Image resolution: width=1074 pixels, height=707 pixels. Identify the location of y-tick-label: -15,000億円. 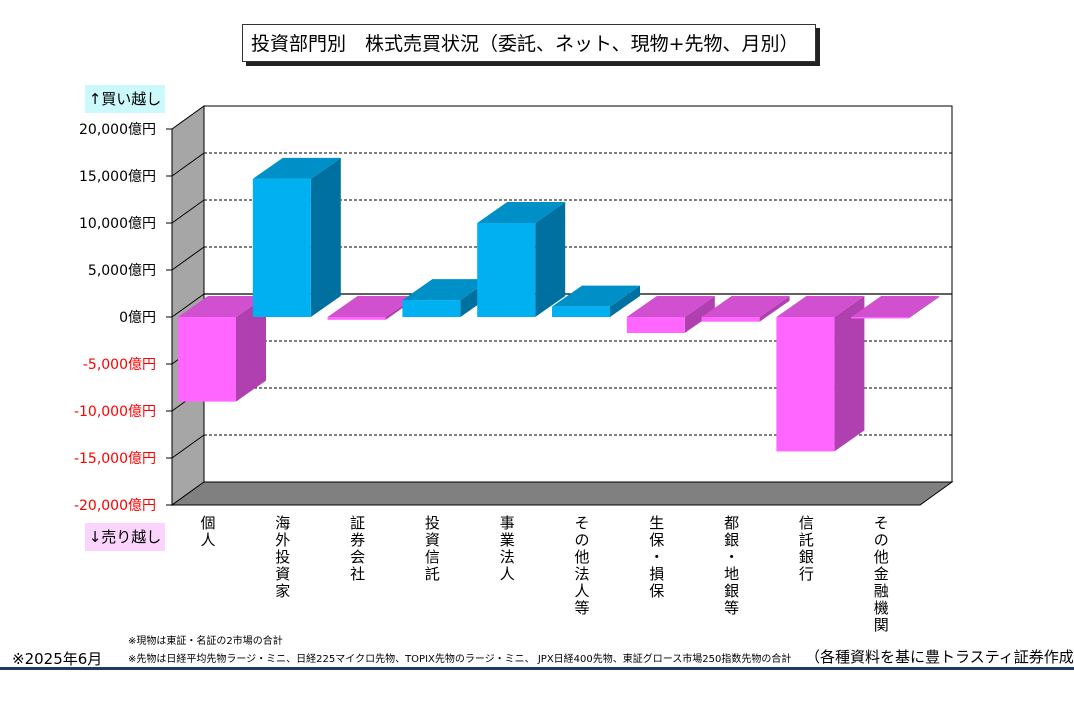
(115, 459).